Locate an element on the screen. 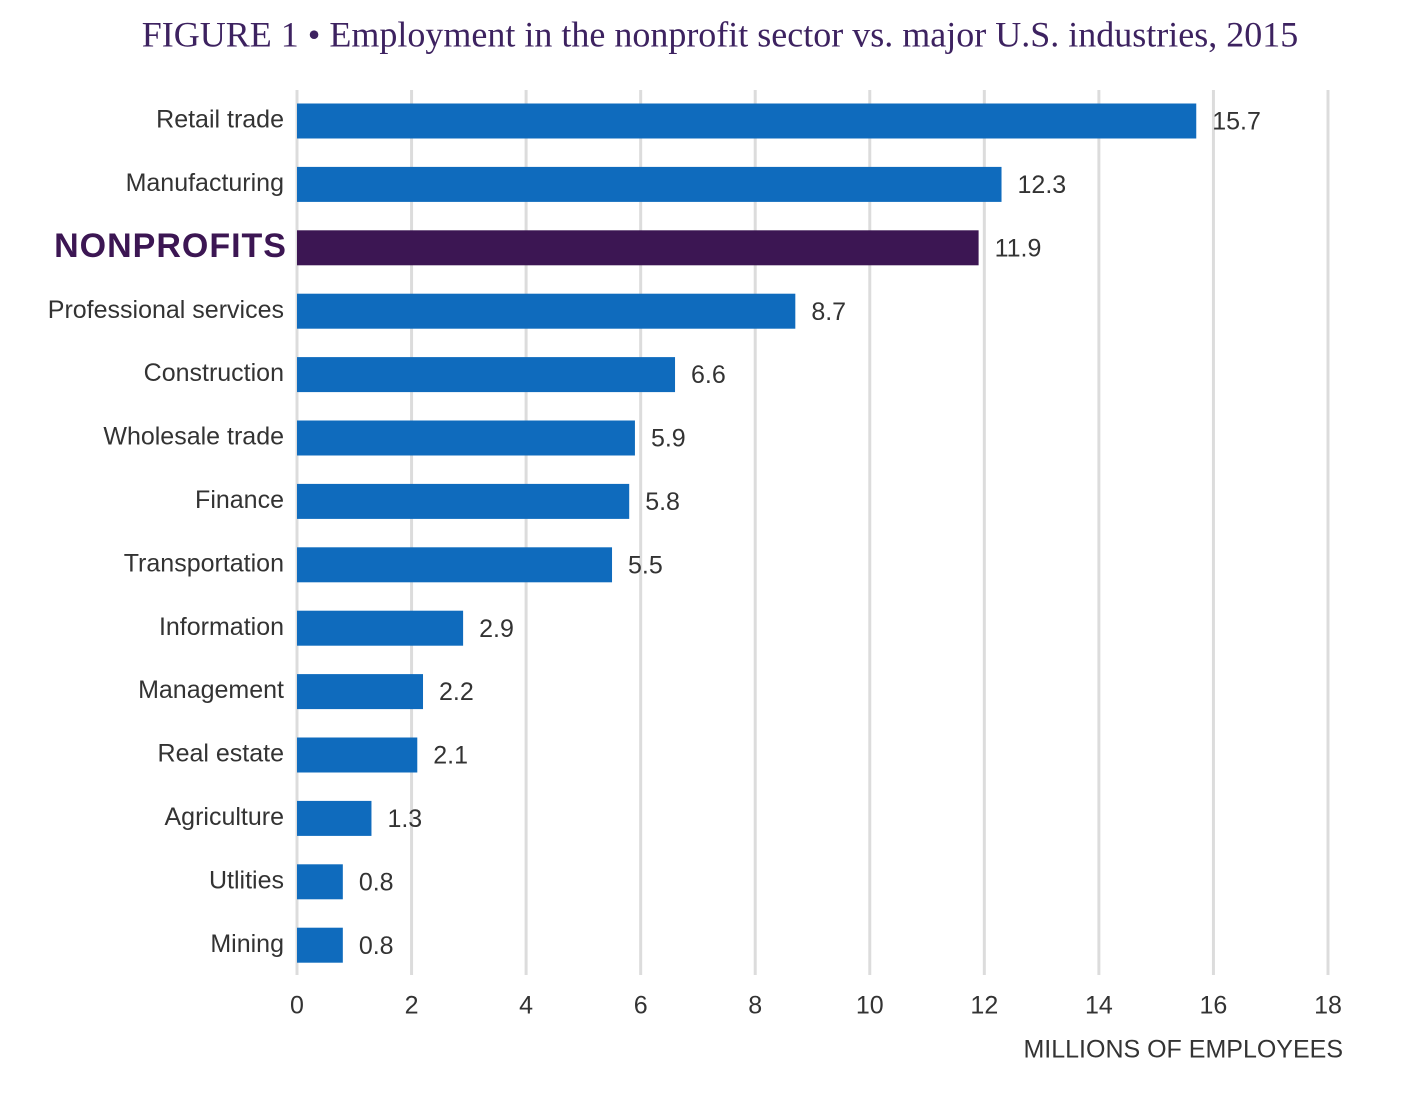 This screenshot has height=1100, width=1420. x-tick-label: 18 is located at coordinates (1328, 1006).